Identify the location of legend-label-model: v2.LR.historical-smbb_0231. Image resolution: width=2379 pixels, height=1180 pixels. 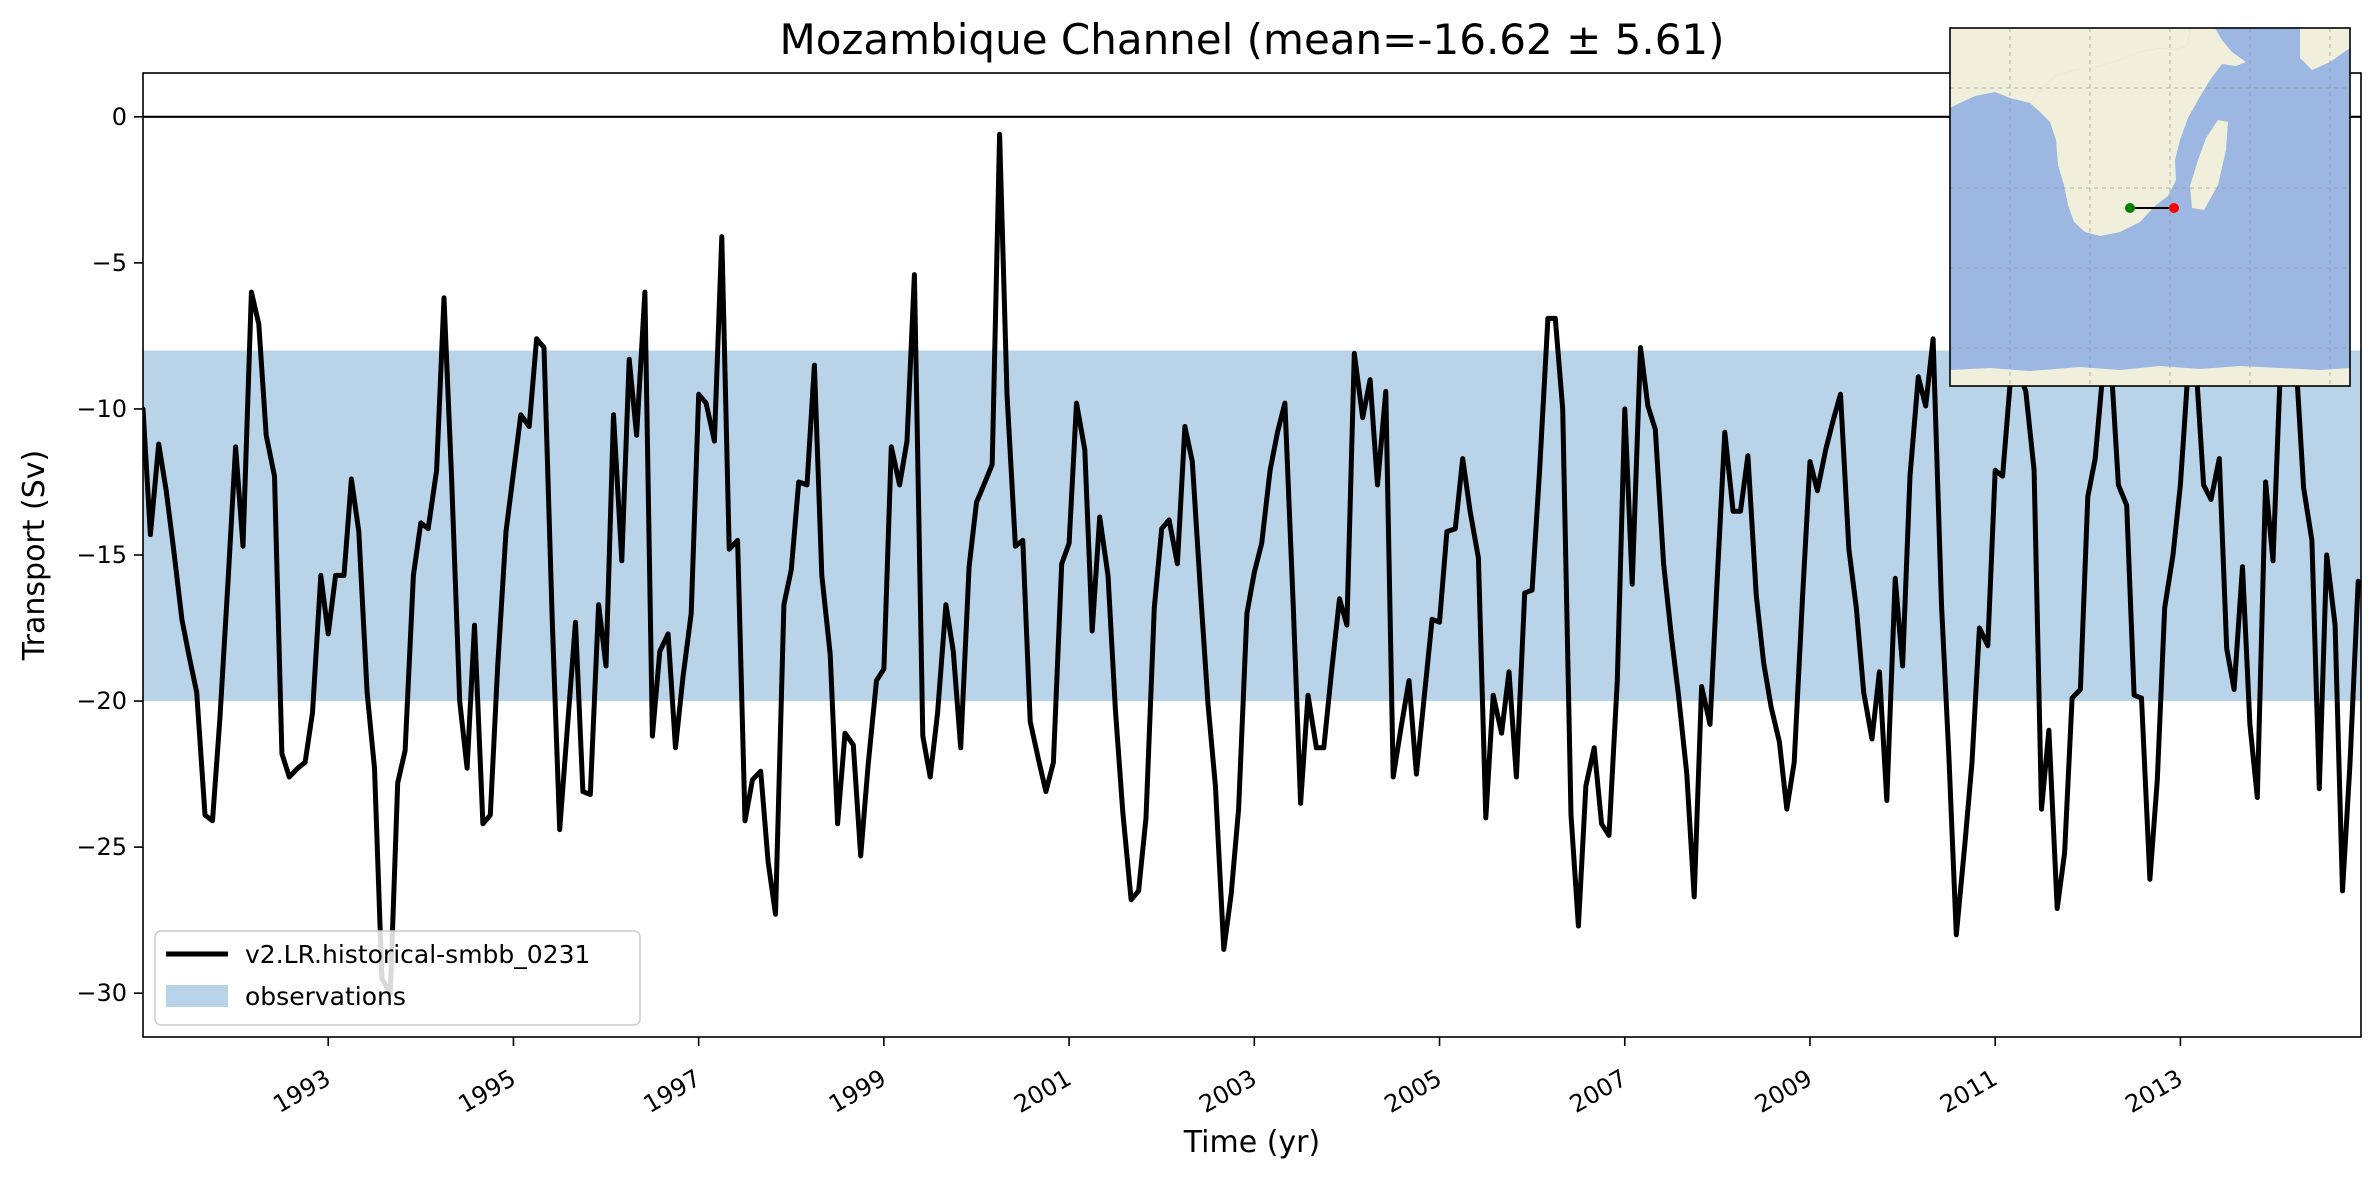
(417, 954).